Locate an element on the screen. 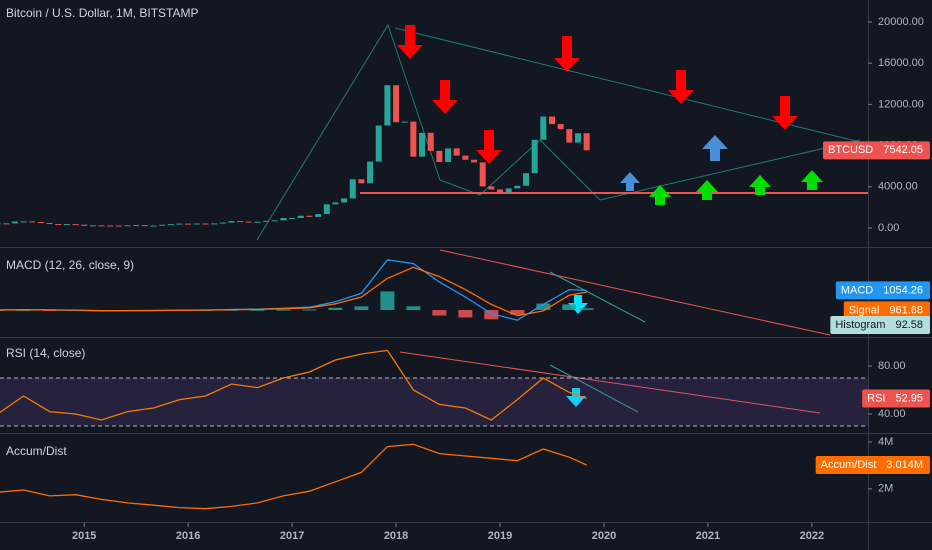 The width and height of the screenshot is (932, 550). x-tick-label: 2021 is located at coordinates (708, 536).